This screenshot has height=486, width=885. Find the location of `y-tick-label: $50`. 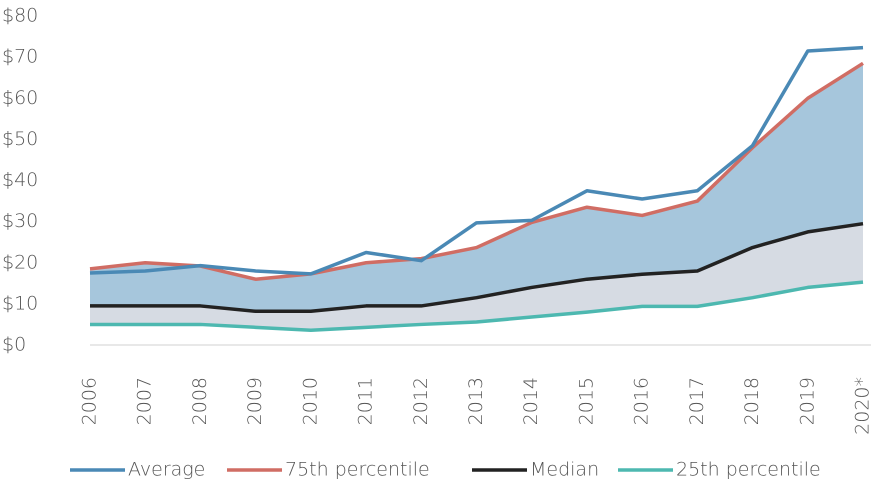

y-tick-label: $50 is located at coordinates (20, 139).